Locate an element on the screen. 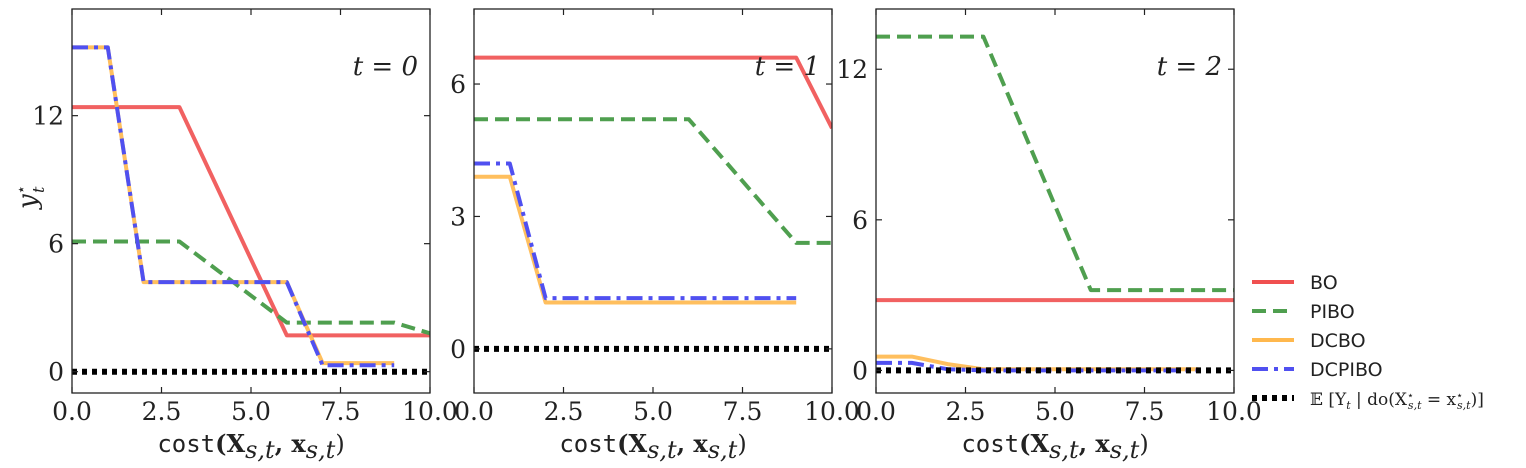  legend-label: PIBO is located at coordinates (1332, 312).